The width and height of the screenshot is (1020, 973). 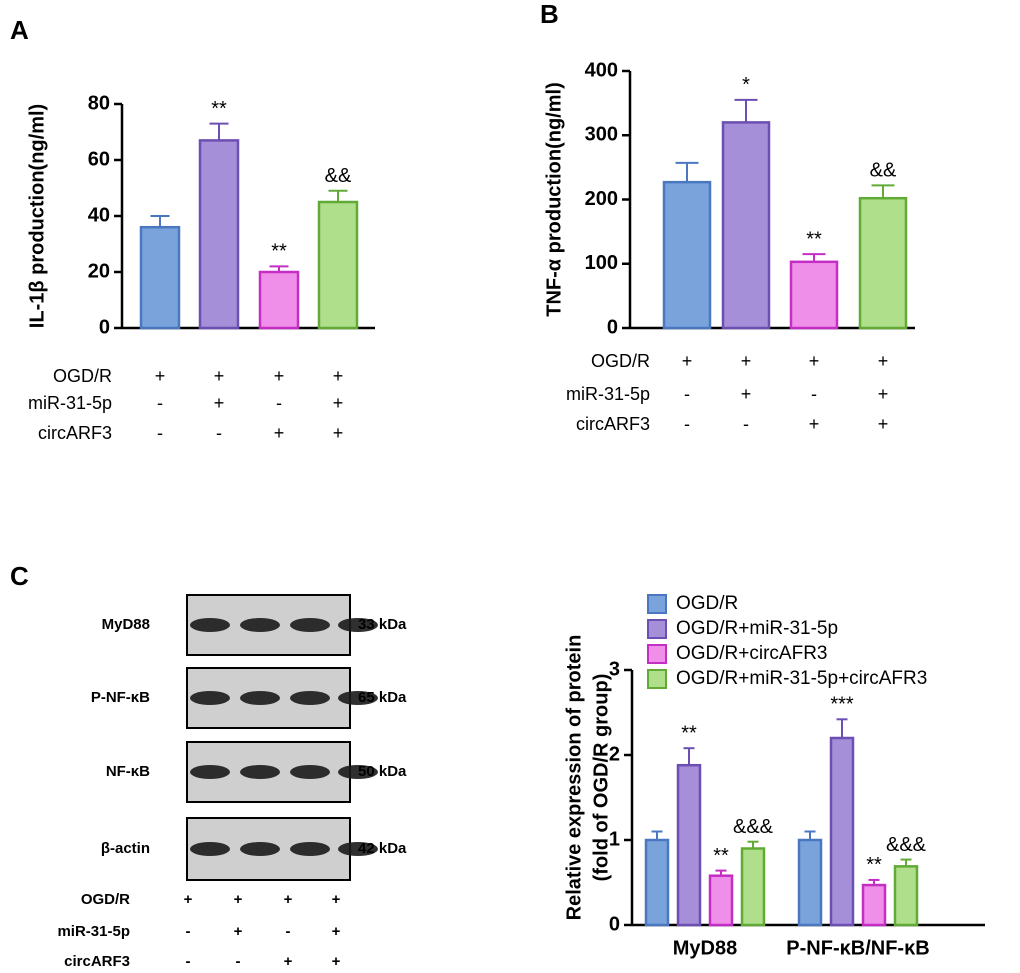 What do you see at coordinates (601, 199) in the screenshot?
I see `y-tick-label: 200` at bounding box center [601, 199].